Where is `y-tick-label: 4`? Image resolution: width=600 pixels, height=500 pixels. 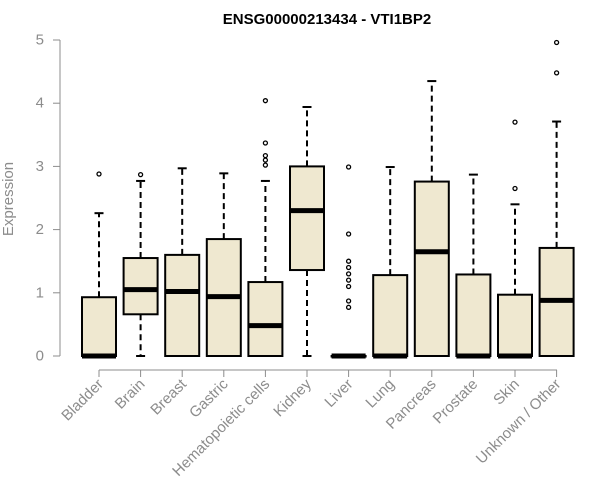
y-tick-label: 4 is located at coordinates (40, 103).